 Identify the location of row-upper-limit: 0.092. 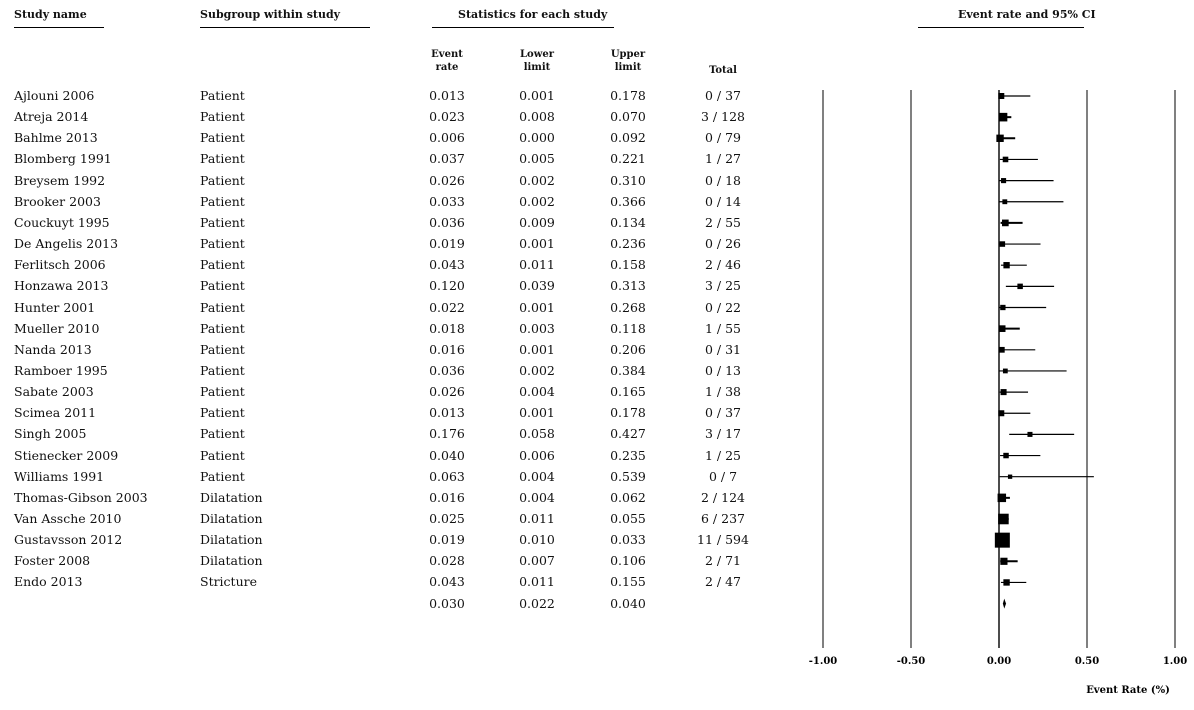
(628, 138).